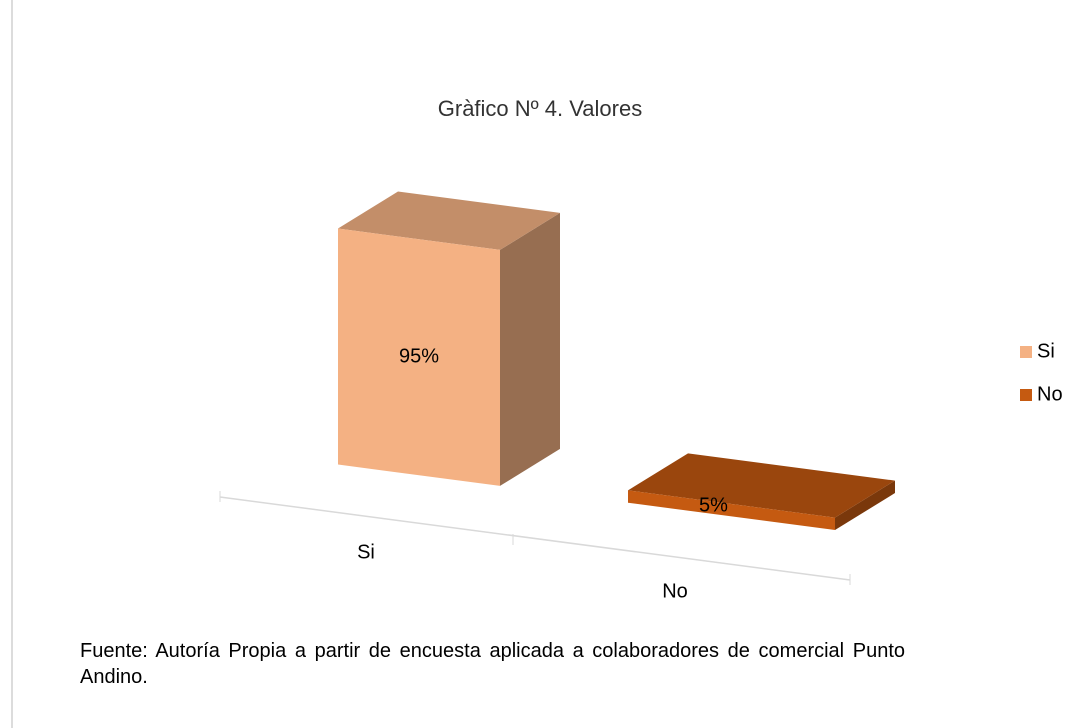  Describe the element at coordinates (366, 552) in the screenshot. I see `x-tick-label: Si` at that location.